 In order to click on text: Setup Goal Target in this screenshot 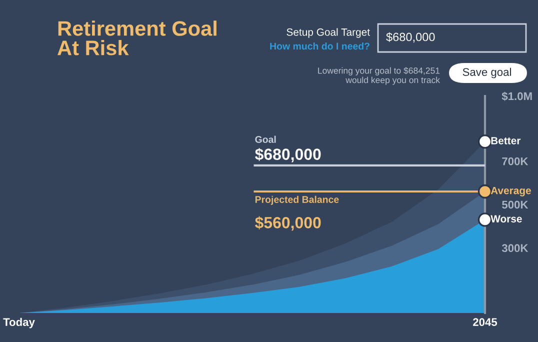, I will do `click(328, 33)`.